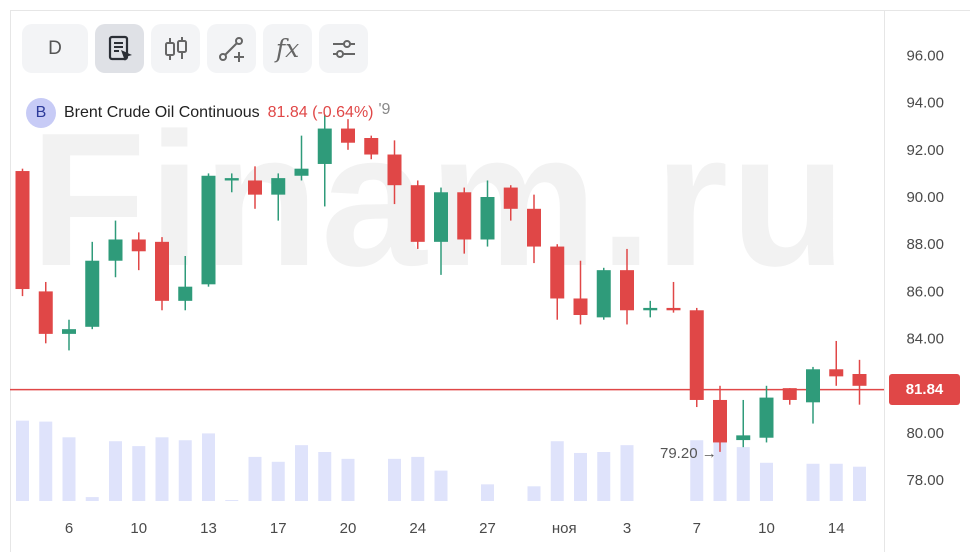  What do you see at coordinates (490, 10) in the screenshot?
I see `top-border` at bounding box center [490, 10].